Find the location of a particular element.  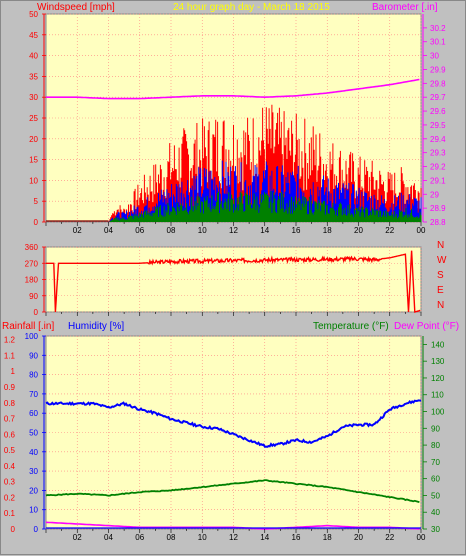

x-tick-label: 08 is located at coordinates (171, 537).